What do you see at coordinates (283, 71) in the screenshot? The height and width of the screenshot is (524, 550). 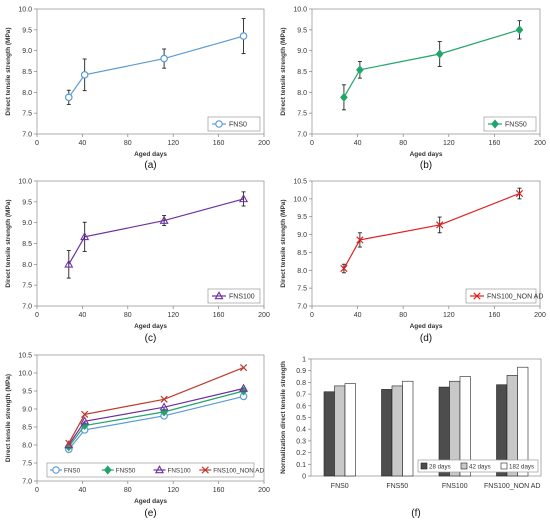 I see `y-axis-title: Direct tensile strength (MPa)` at bounding box center [283, 71].